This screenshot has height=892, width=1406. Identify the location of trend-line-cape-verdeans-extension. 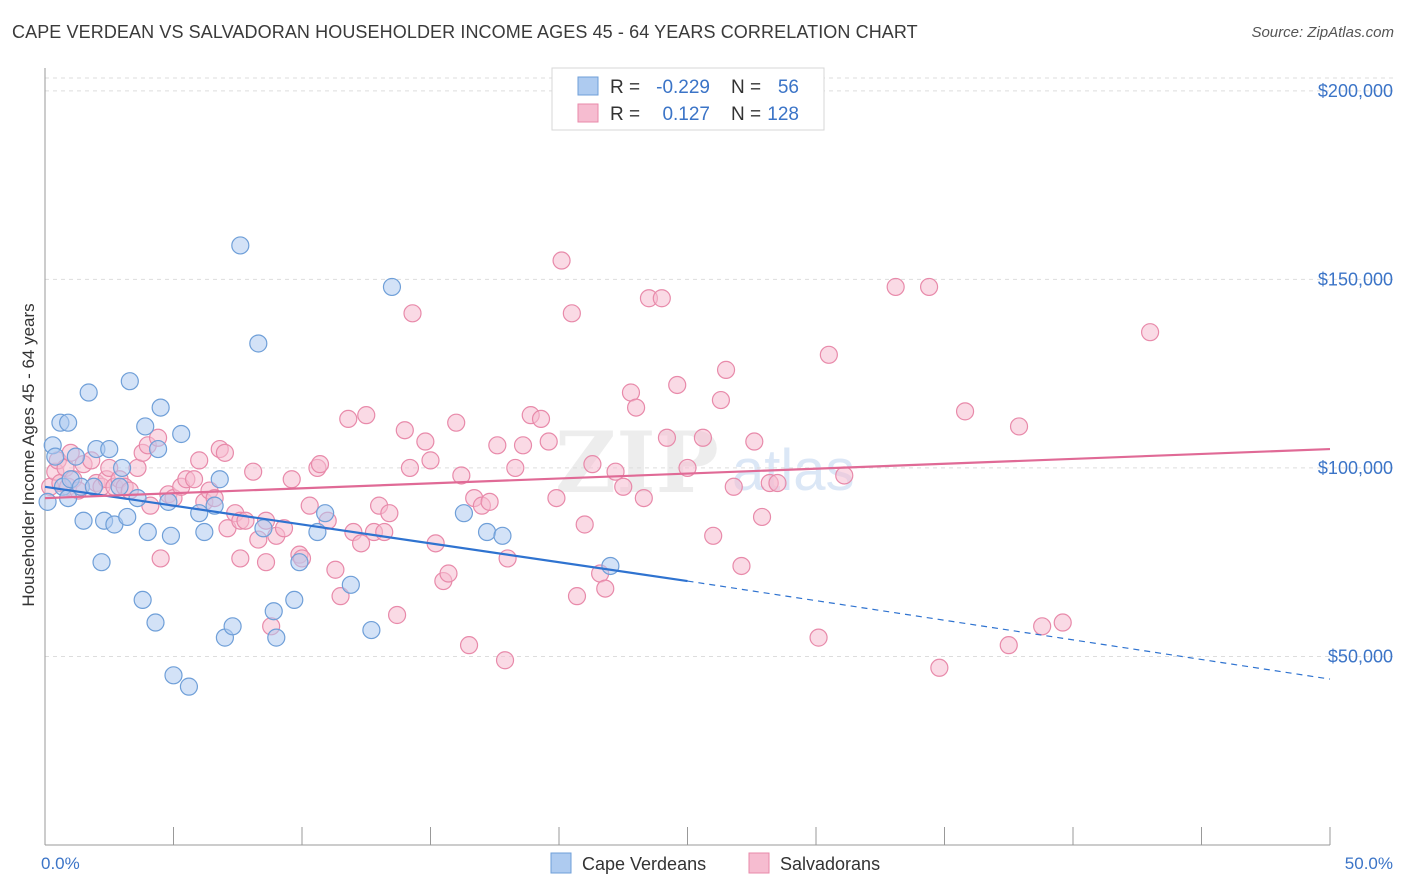
(1009, 630).